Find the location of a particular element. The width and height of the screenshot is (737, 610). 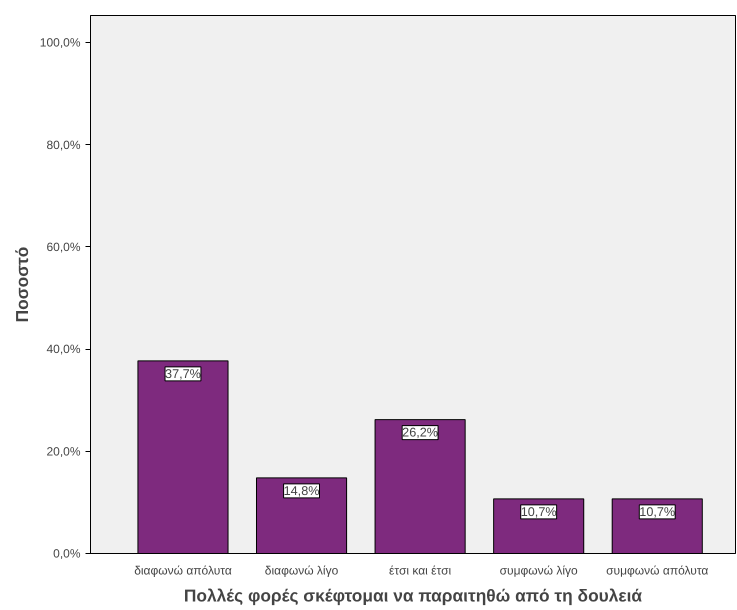

data-label: 10,7% is located at coordinates (538, 511).